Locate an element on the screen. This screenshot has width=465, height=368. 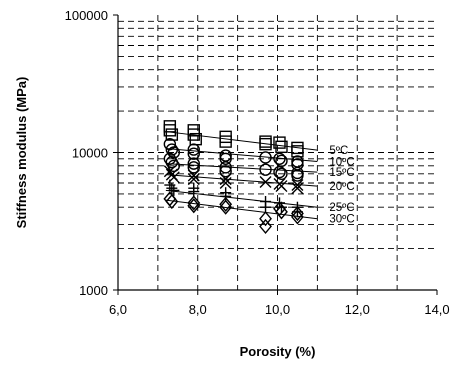
x-tick-label: 6,0 is located at coordinates (118, 309).